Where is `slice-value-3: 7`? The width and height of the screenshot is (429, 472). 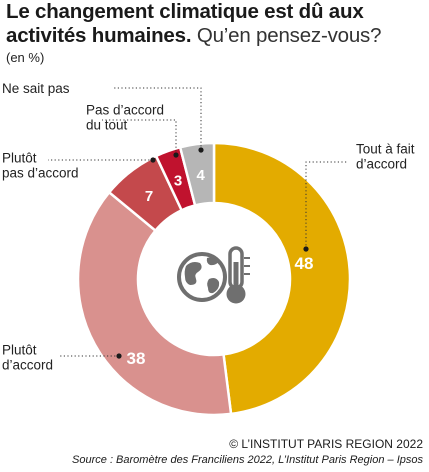 slice-value-3: 7 is located at coordinates (149, 196).